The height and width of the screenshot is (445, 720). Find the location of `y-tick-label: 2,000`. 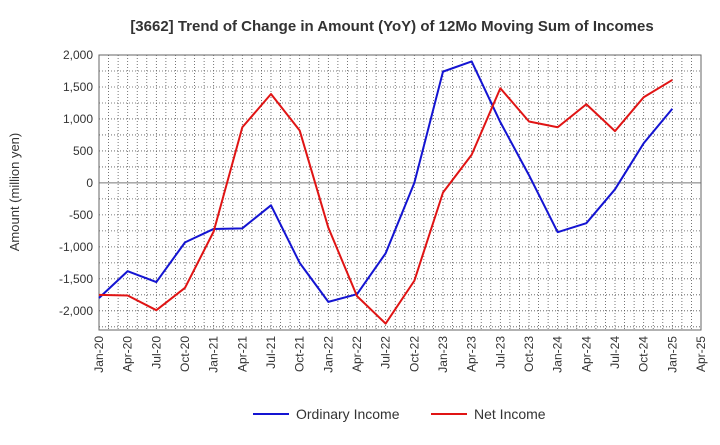

y-tick-label: 2,000 is located at coordinates (78, 55).